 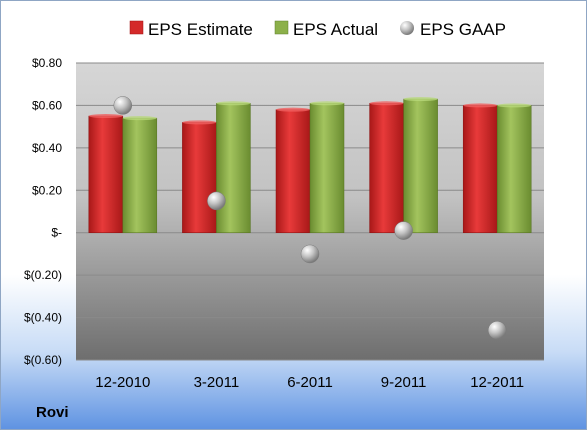 I want to click on y-tick-label: $(0.20), so click(x=43, y=275).